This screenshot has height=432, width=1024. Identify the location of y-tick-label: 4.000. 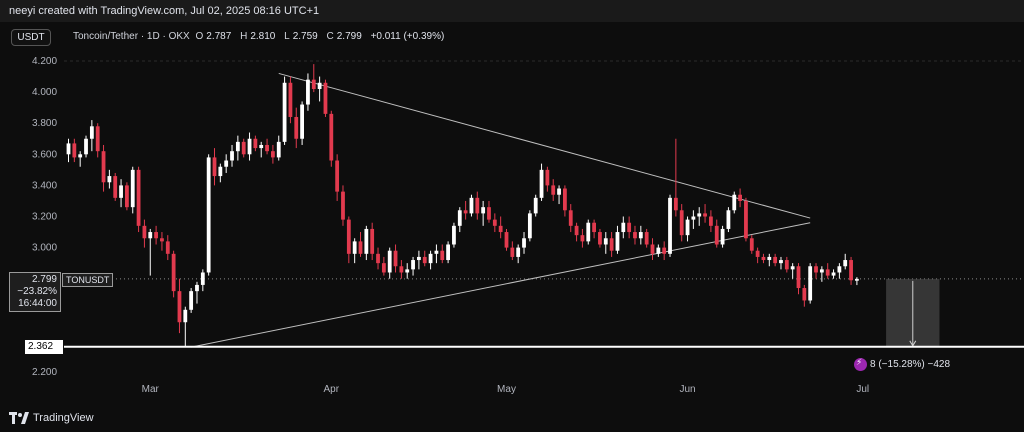
(44, 92).